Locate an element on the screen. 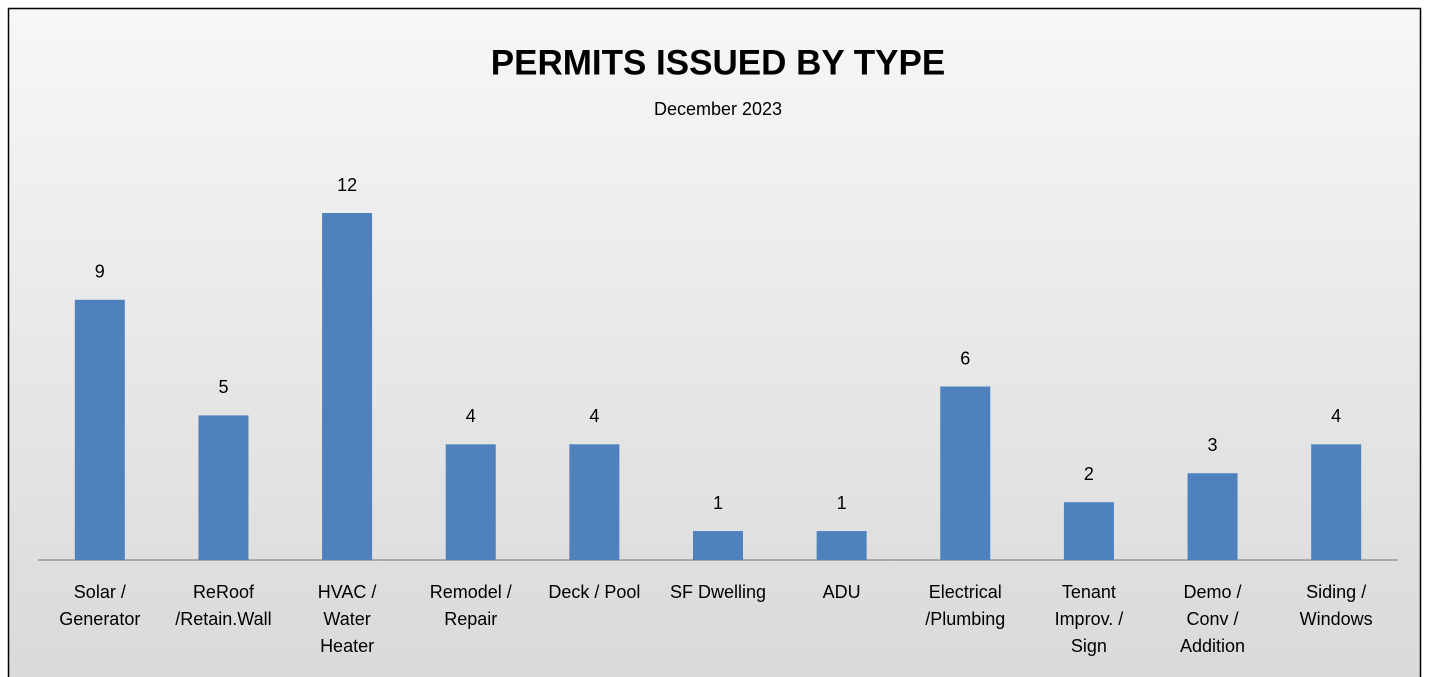 The image size is (1429, 677). x-tick-label: Generator is located at coordinates (99, 619).